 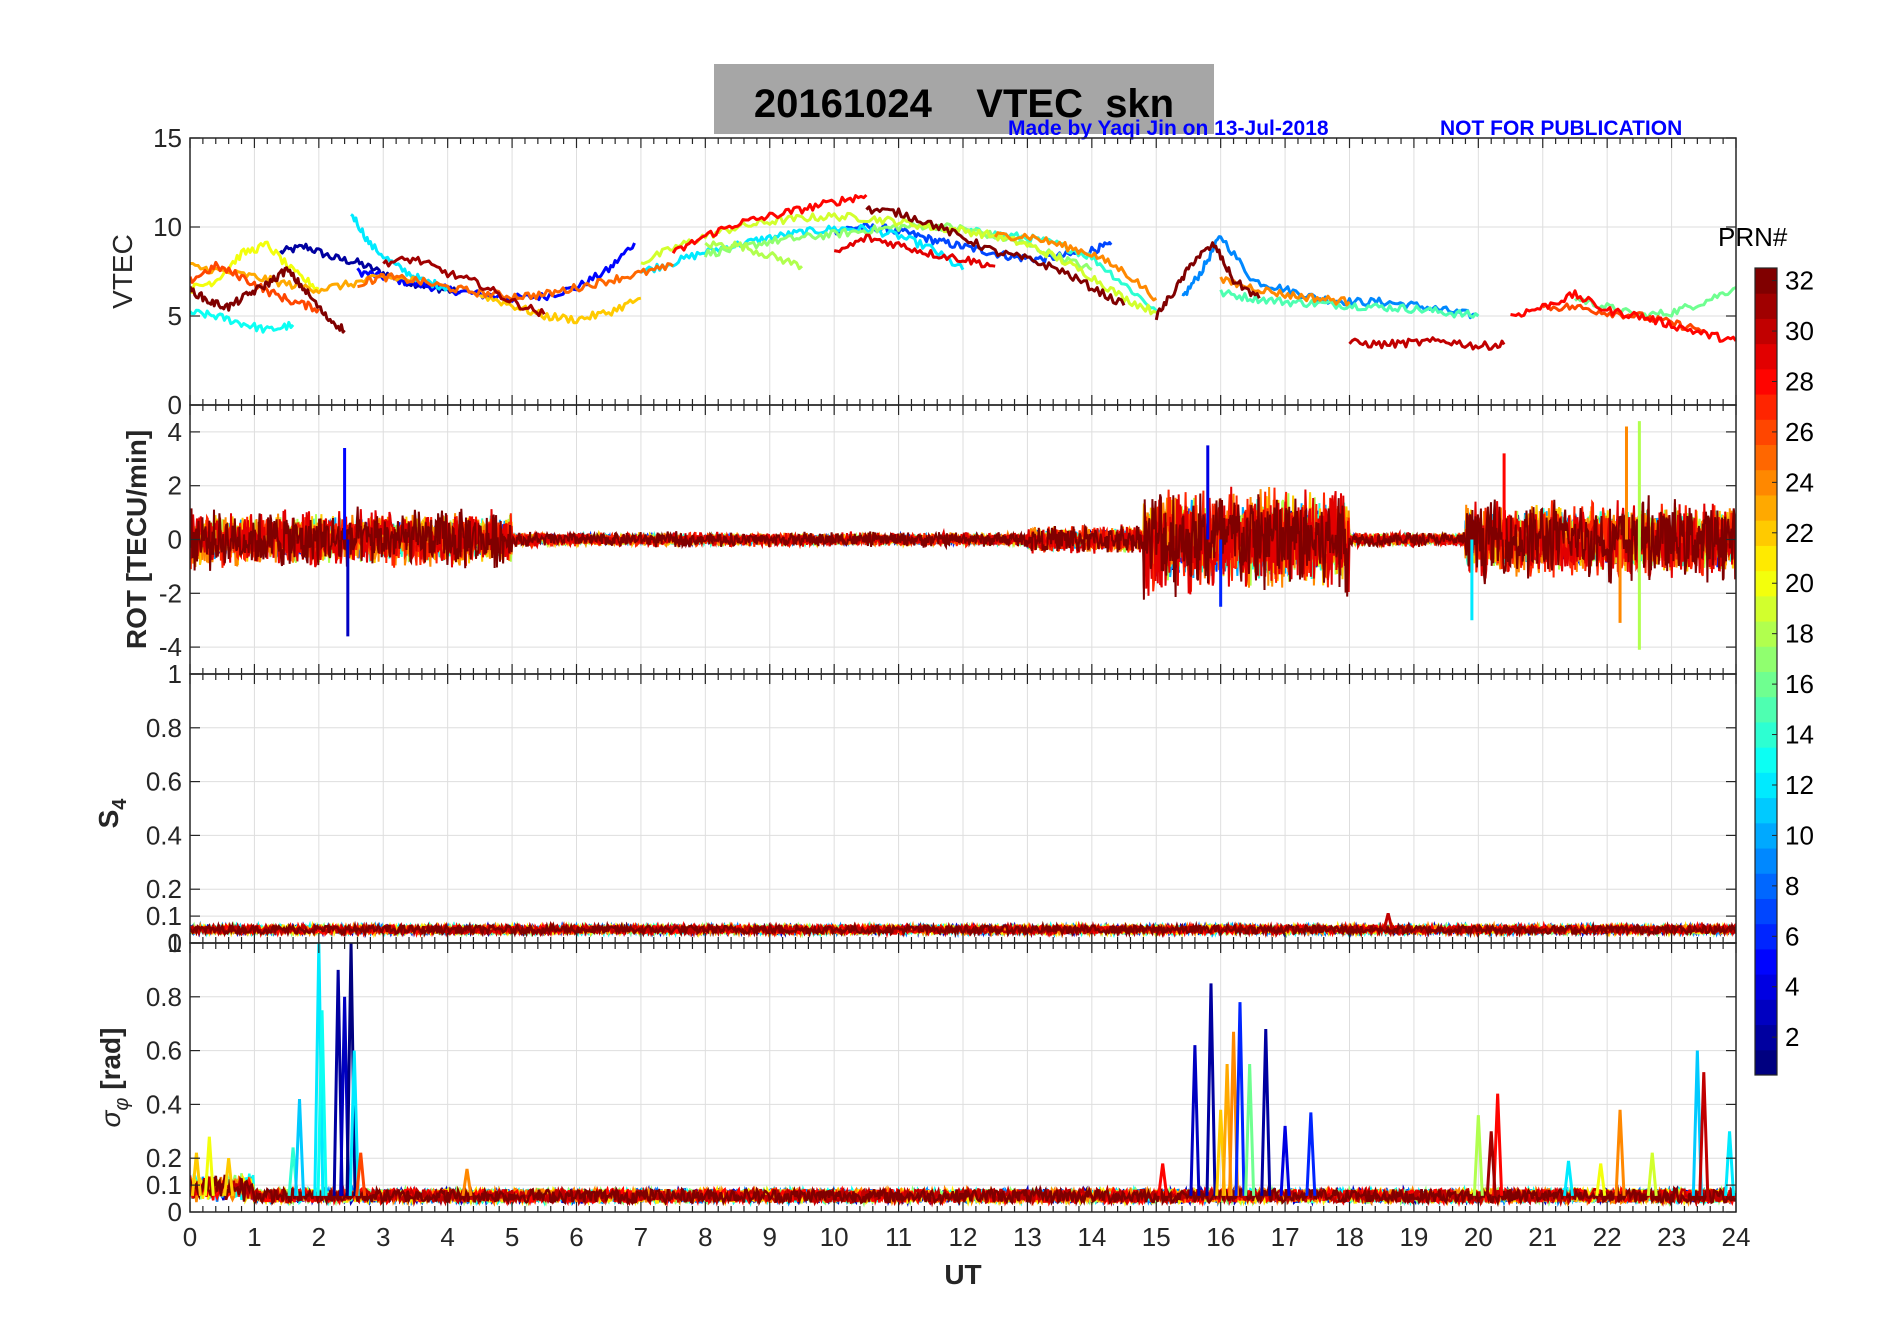 What do you see at coordinates (114, 1078) in the screenshot?
I see `y-axis-label: σφ [rad]` at bounding box center [114, 1078].